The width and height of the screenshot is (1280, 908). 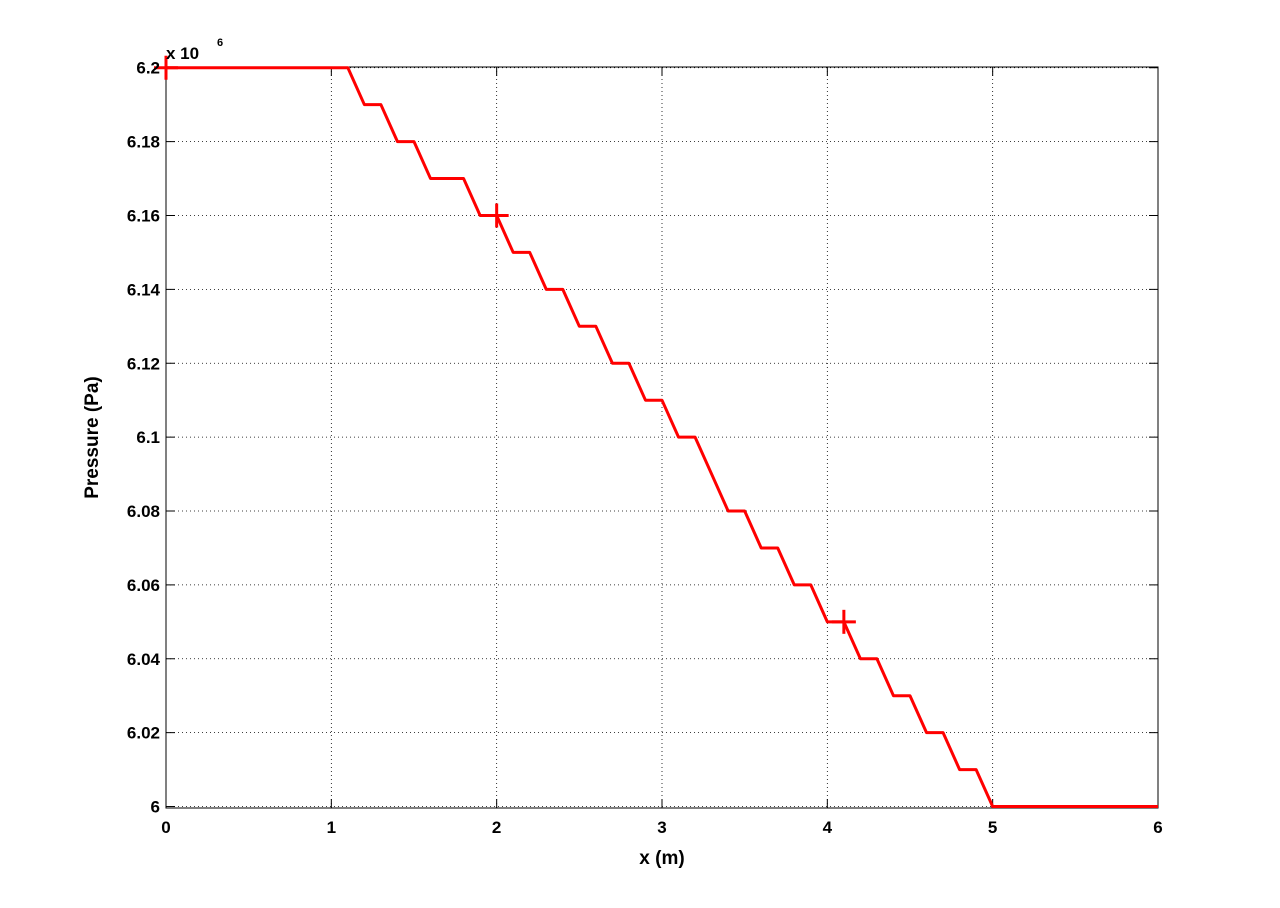 What do you see at coordinates (1157, 827) in the screenshot?
I see `x-tick-label: 6` at bounding box center [1157, 827].